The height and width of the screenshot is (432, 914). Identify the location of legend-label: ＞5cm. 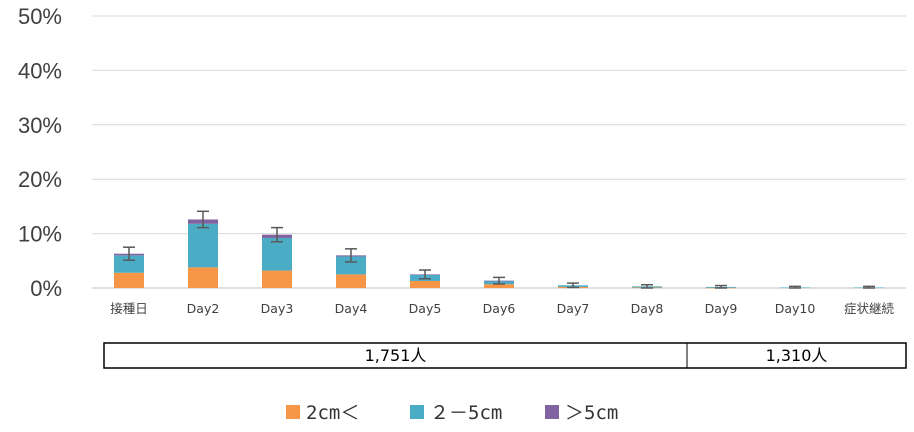
(591, 413).